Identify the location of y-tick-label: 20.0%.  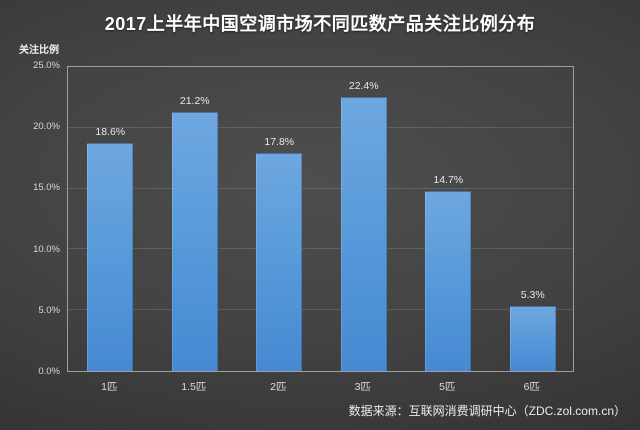
(46, 127).